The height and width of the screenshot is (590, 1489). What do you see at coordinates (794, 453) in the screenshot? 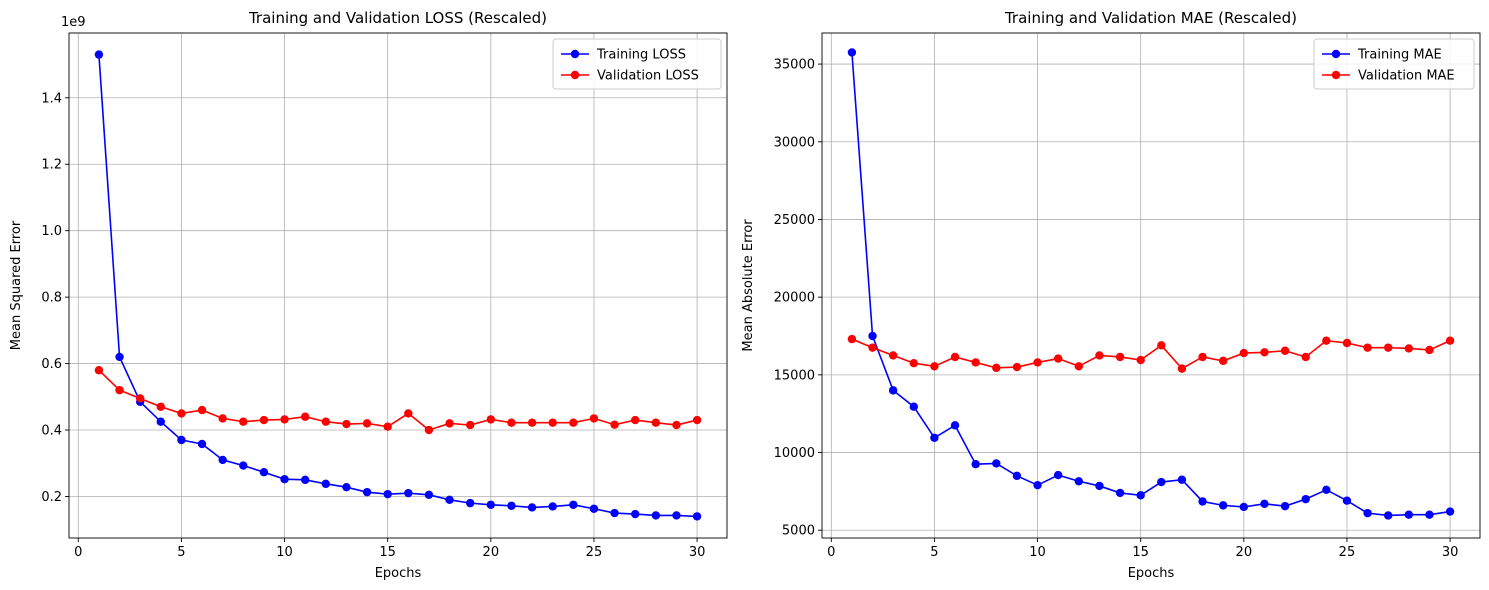
I see `y-tick-label: 10000` at bounding box center [794, 453].